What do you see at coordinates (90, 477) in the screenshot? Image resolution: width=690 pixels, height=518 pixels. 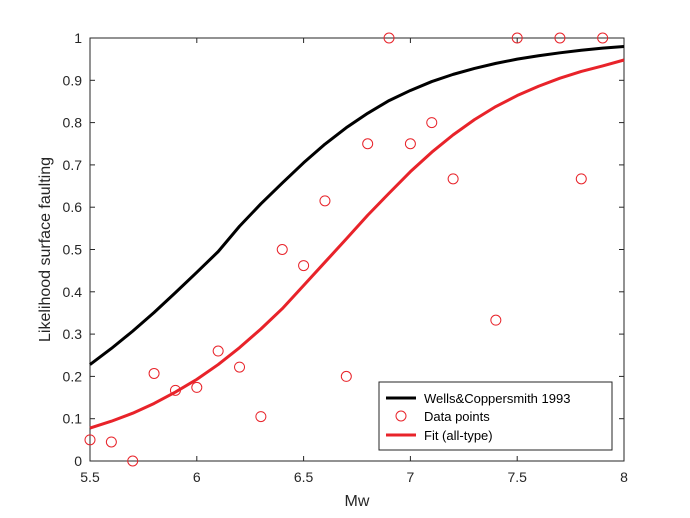 I see `x-tick-label: 5.5` at bounding box center [90, 477].